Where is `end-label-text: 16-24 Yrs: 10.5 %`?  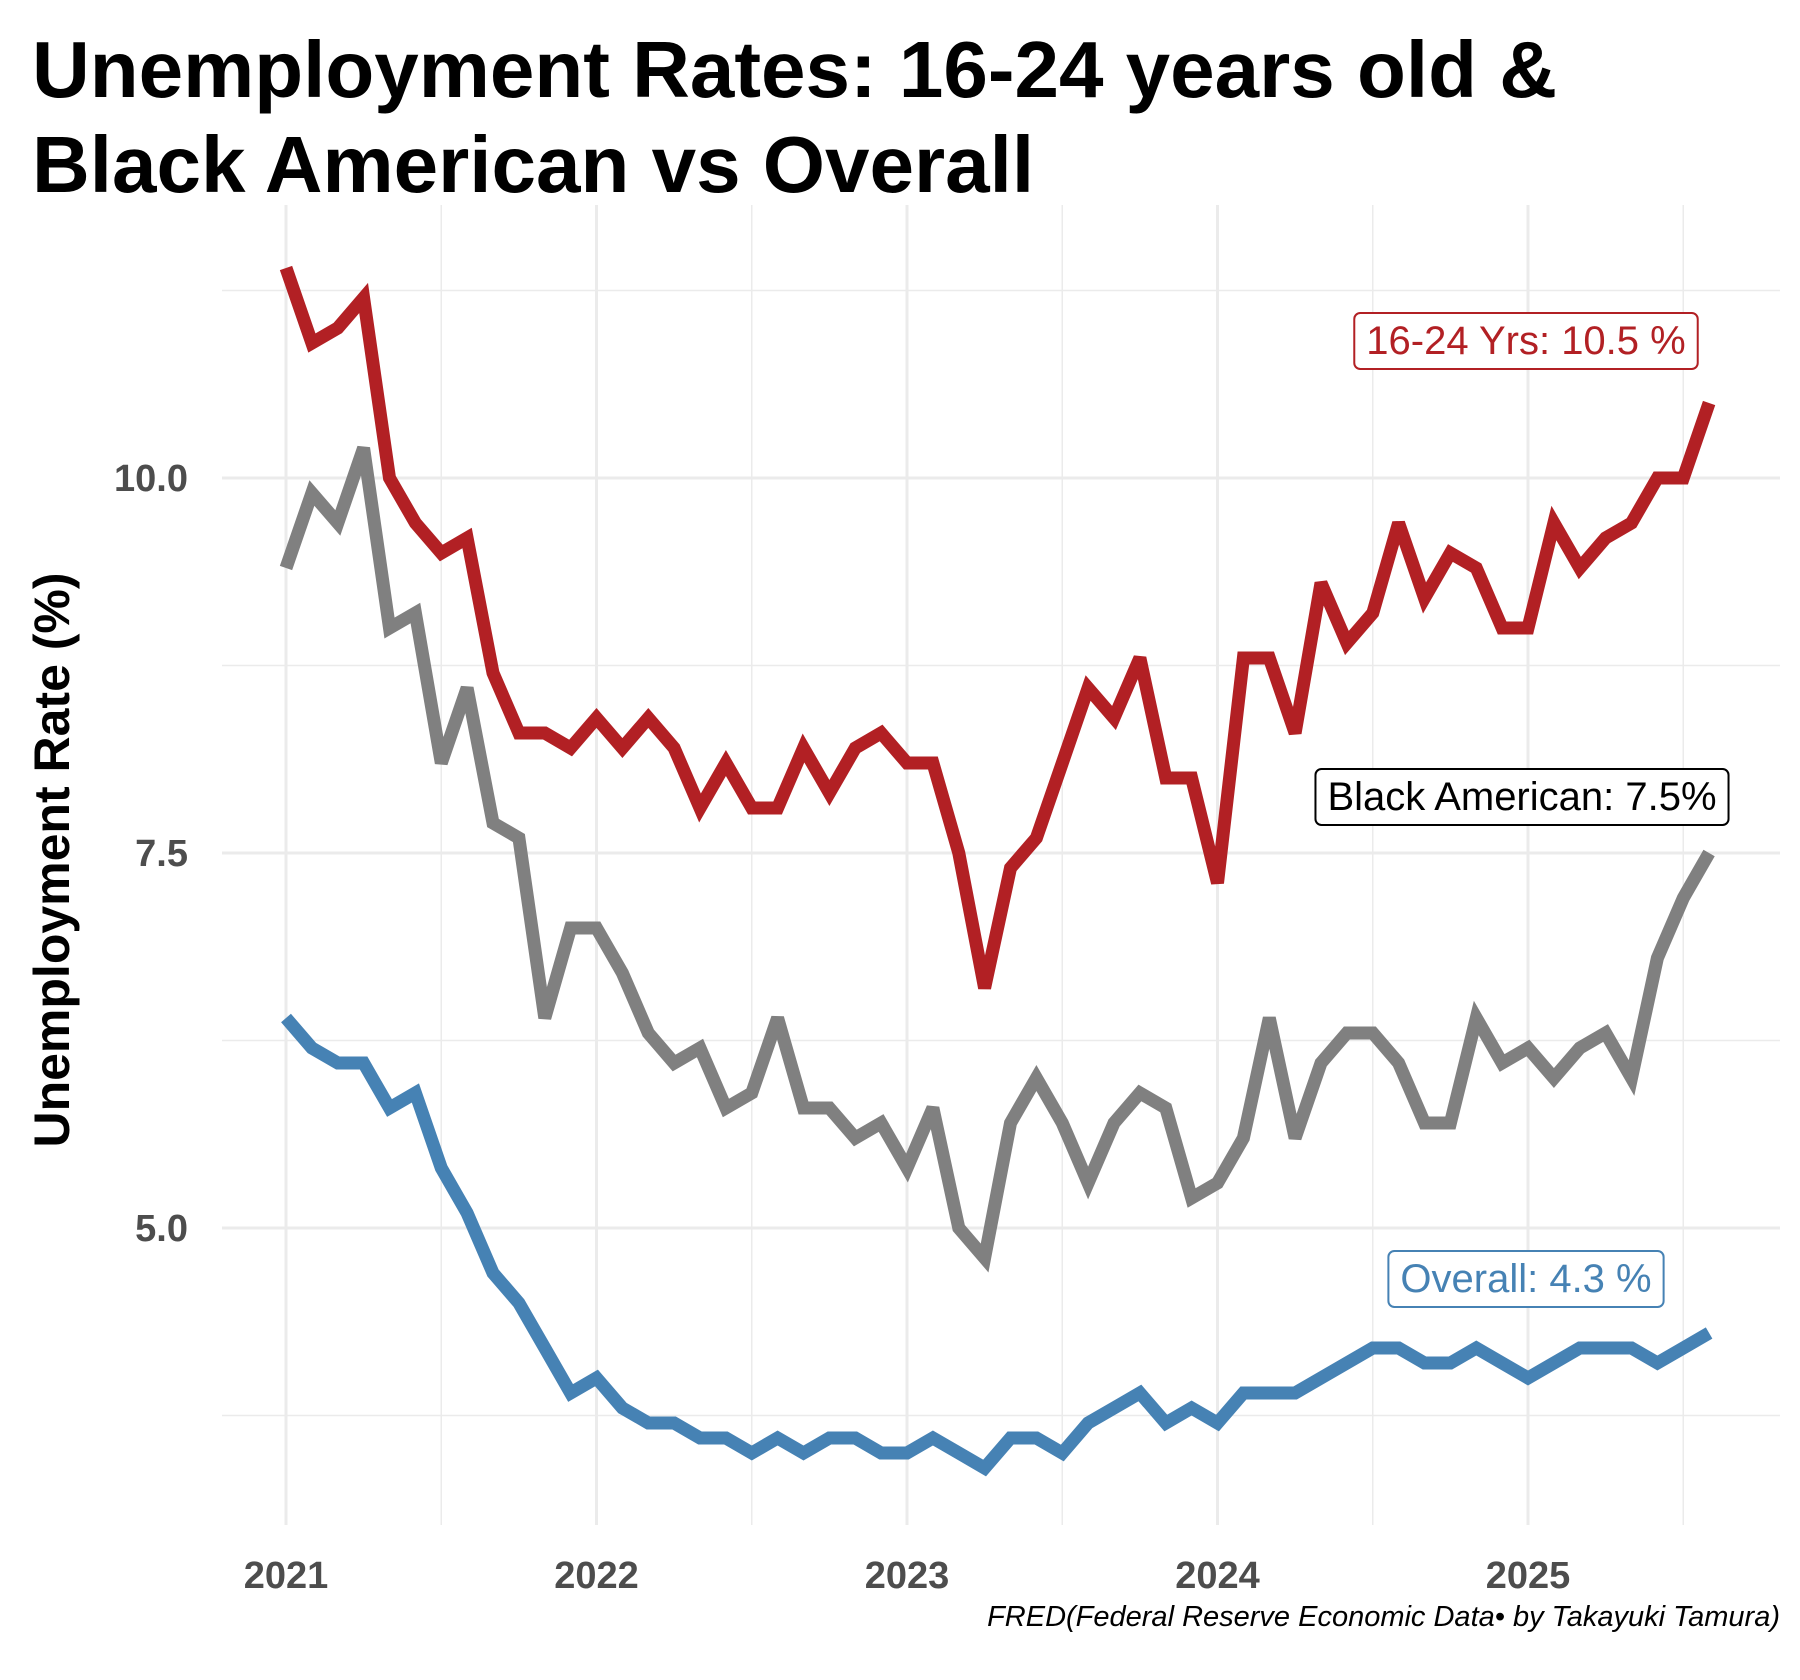 end-label-text: 16-24 Yrs: 10.5 % is located at coordinates (1525, 341).